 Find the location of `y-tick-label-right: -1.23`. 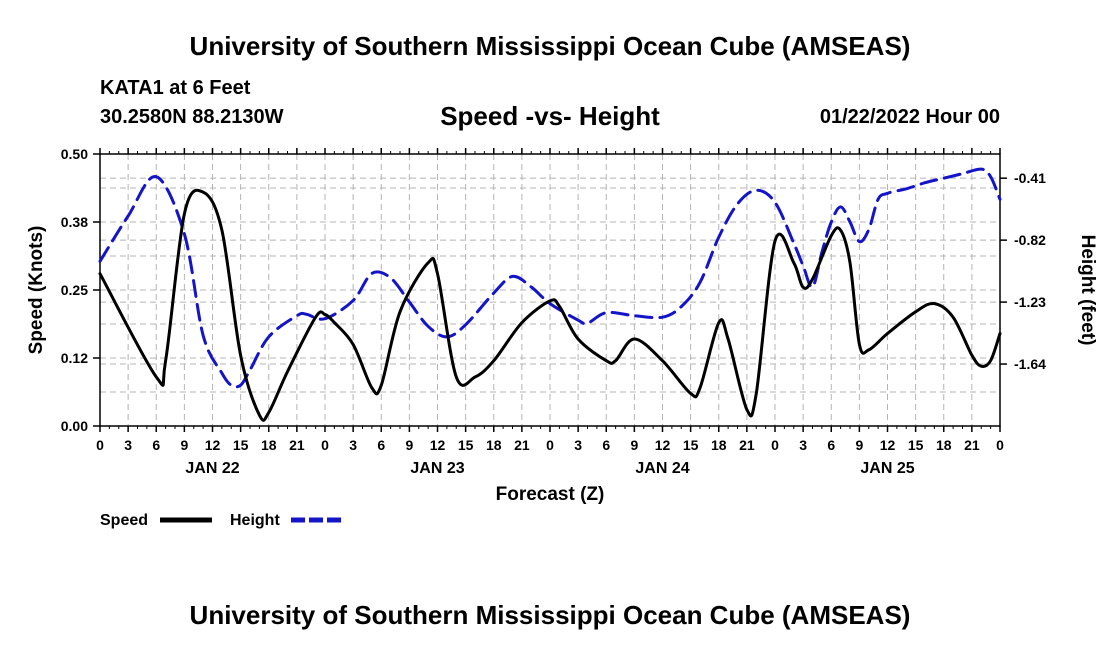

y-tick-label-right: -1.23 is located at coordinates (1030, 302).